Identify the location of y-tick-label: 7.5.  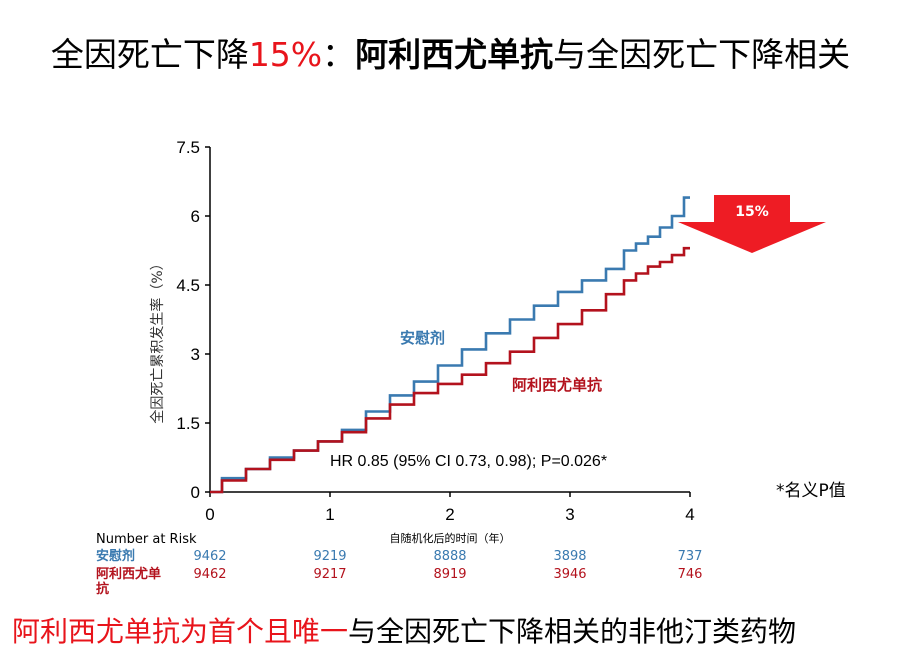
(188, 147).